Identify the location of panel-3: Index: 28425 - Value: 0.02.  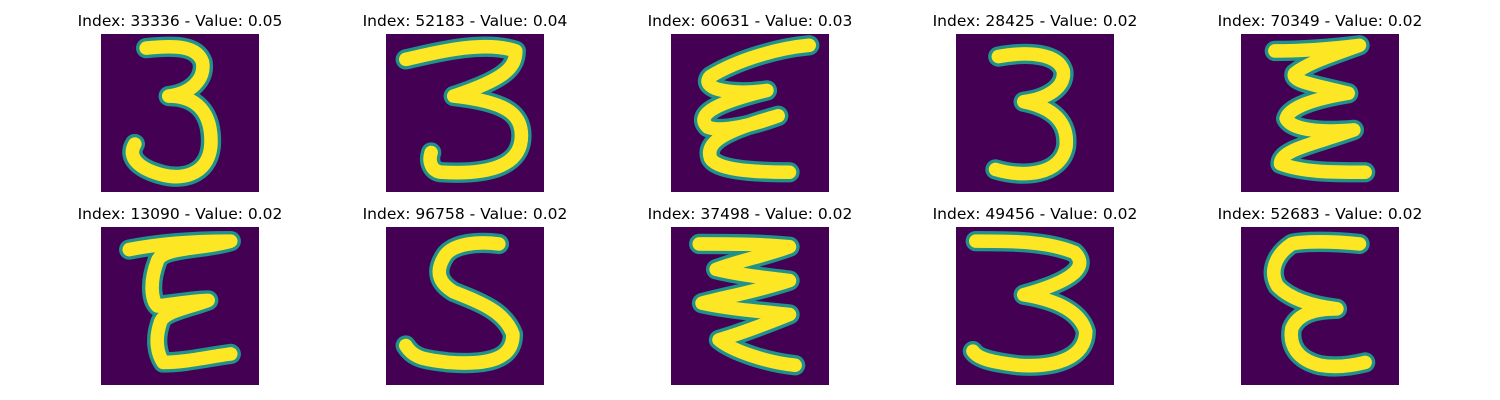
(1035, 107).